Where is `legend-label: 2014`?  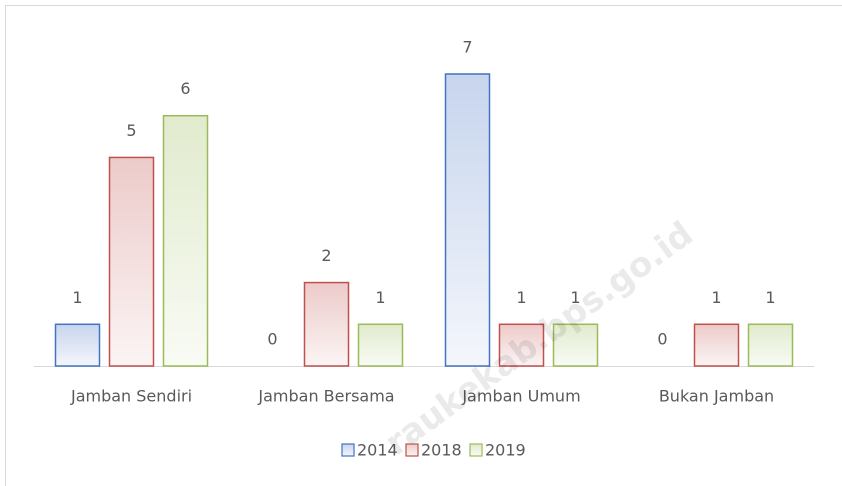 legend-label: 2014 is located at coordinates (377, 450).